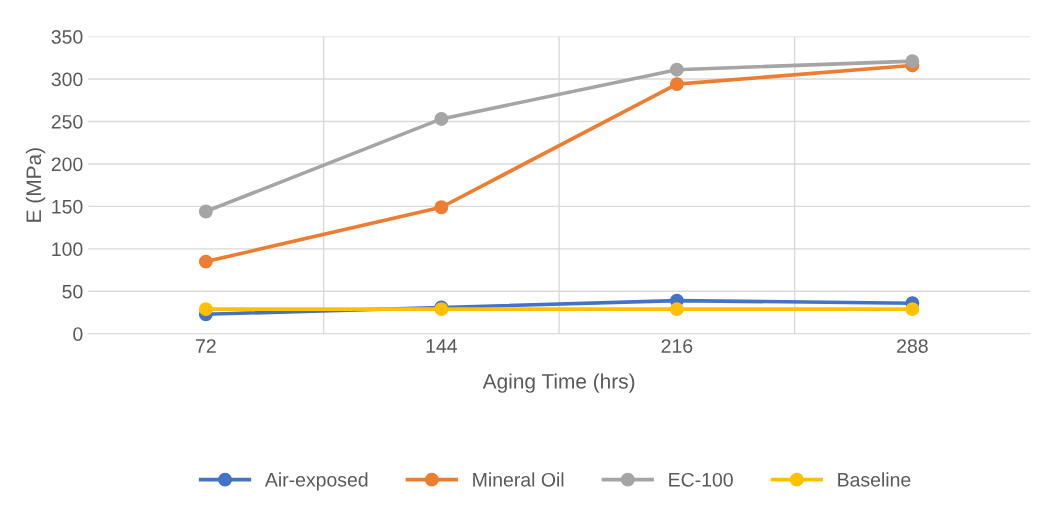 This screenshot has width=1049, height=508. I want to click on x-axis-title: Aging Time (hrs), so click(558, 383).